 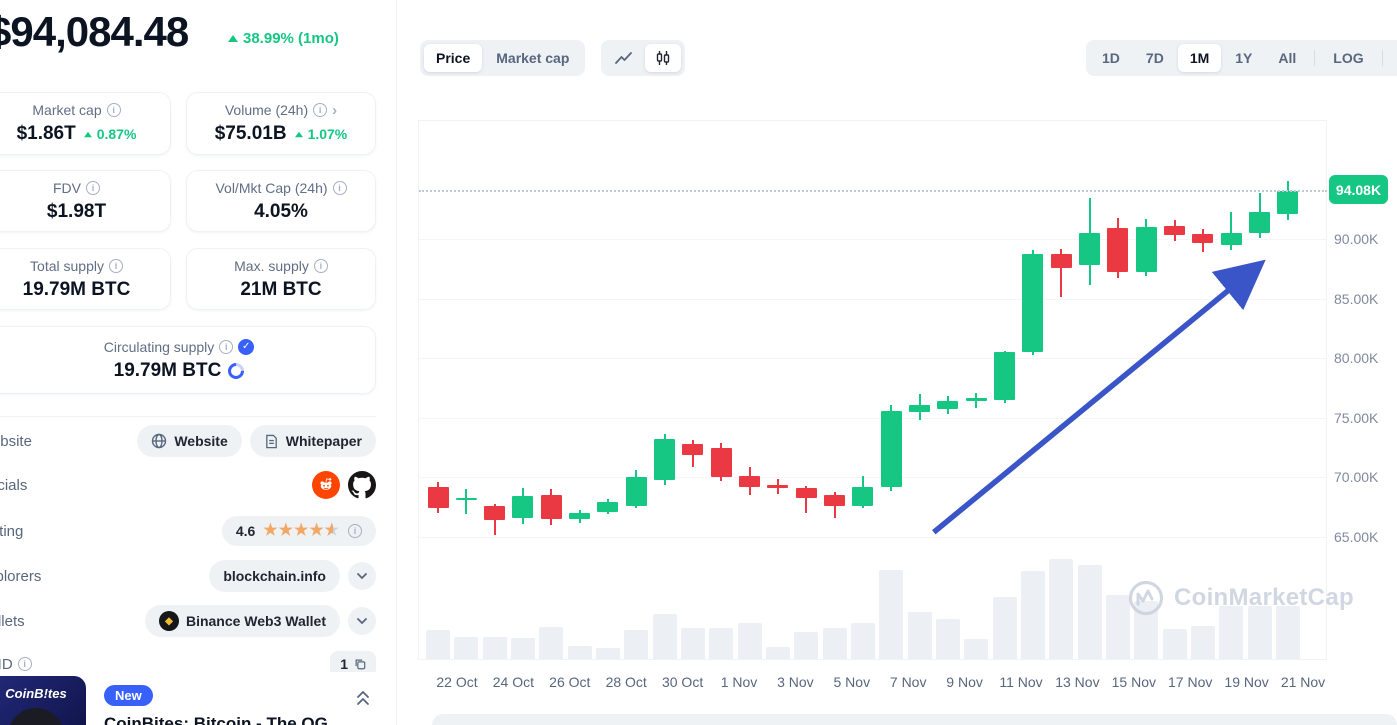 I want to click on market-cap-label: Market cap, so click(x=67, y=110).